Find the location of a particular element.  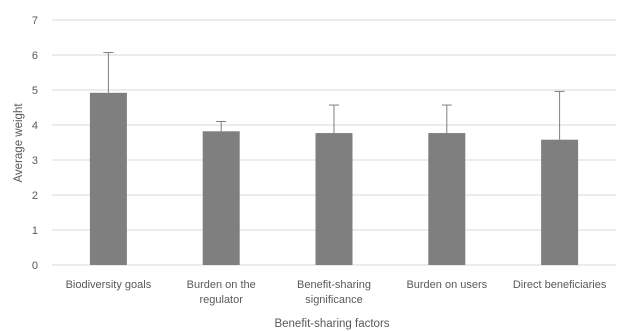

y-tick-label: 0 is located at coordinates (35, 266).